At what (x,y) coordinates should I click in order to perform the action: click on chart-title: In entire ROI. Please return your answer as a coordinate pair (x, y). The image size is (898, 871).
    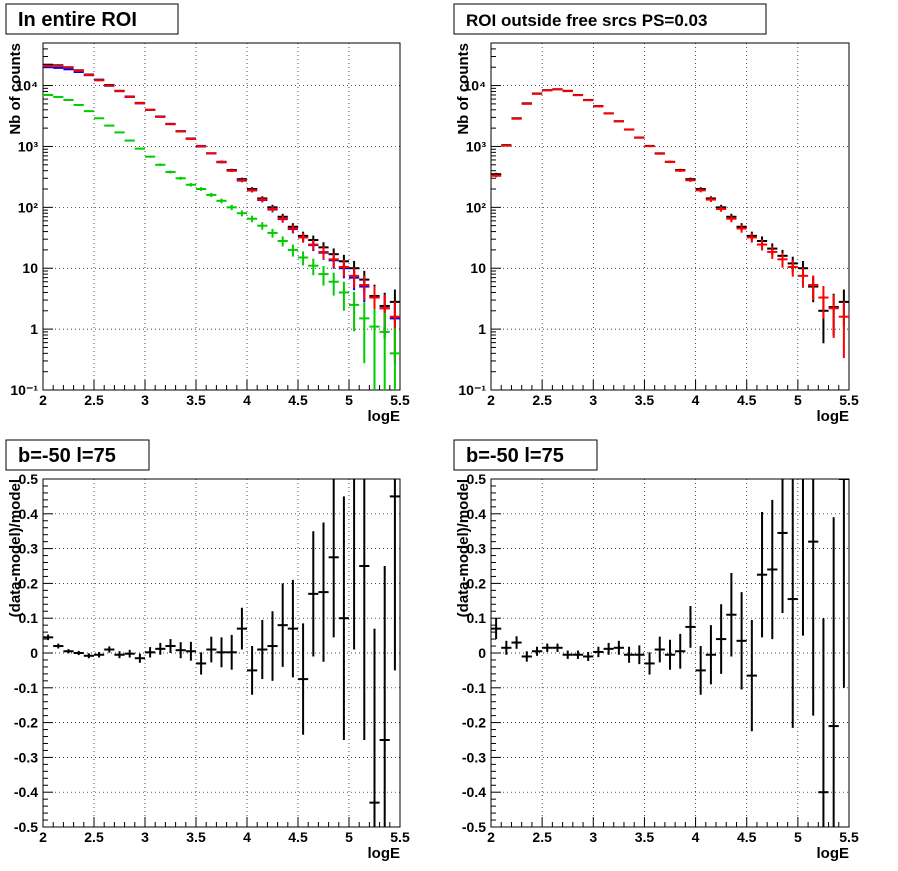
    Looking at the image, I should click on (77, 20).